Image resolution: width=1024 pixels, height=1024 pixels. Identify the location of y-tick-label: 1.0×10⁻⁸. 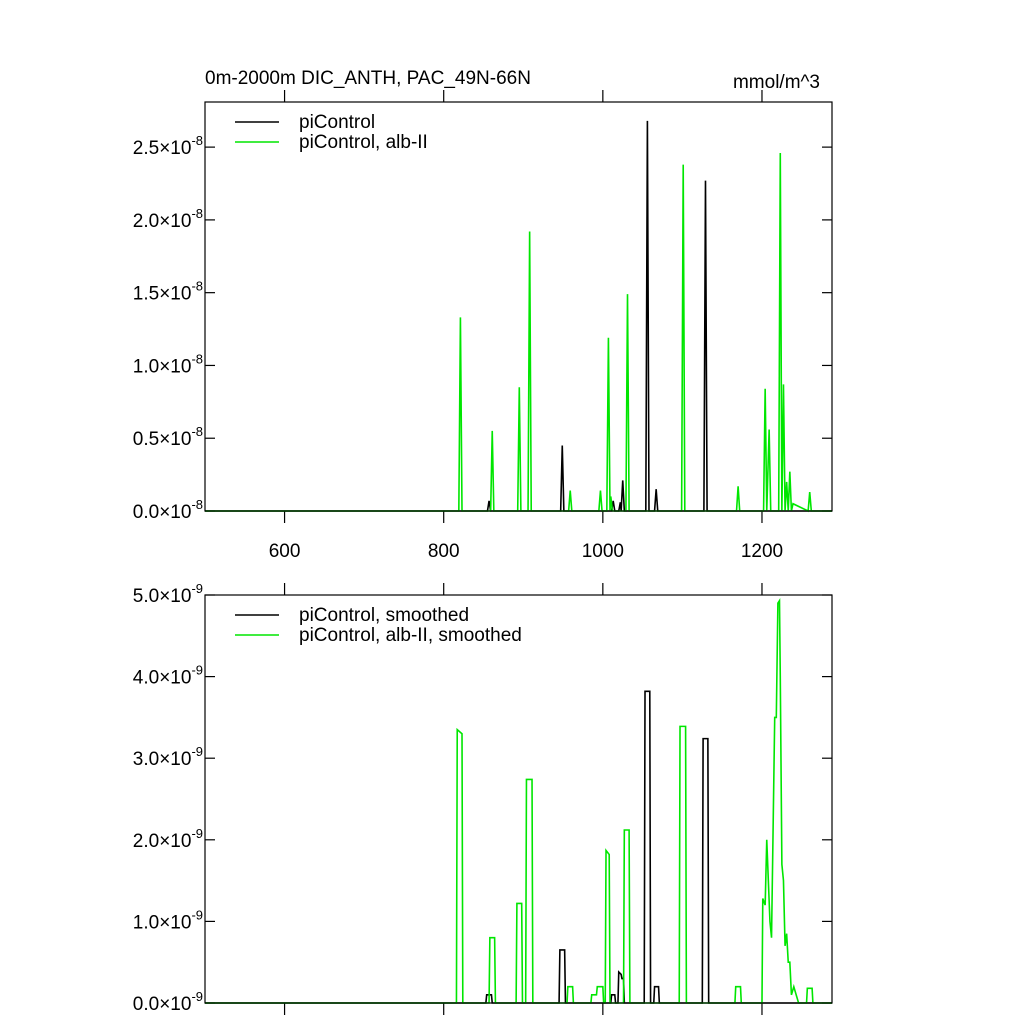
(168, 364).